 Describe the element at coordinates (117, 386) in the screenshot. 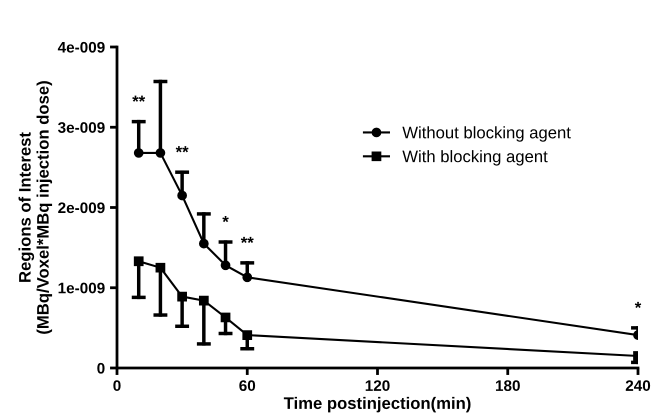

I see `x-tick-label: 0` at that location.